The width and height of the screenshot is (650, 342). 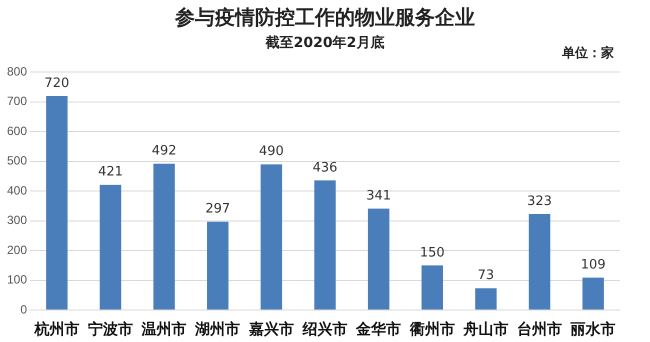 What do you see at coordinates (17, 279) in the screenshot?
I see `y-tick-label: 100` at bounding box center [17, 279].